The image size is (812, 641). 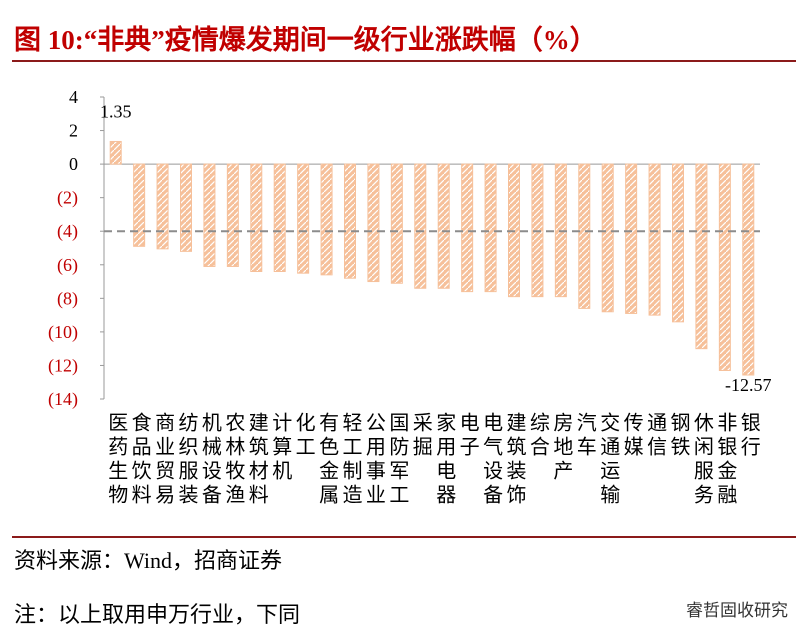 I want to click on x-tick-label: 有色金属, so click(x=327, y=460).